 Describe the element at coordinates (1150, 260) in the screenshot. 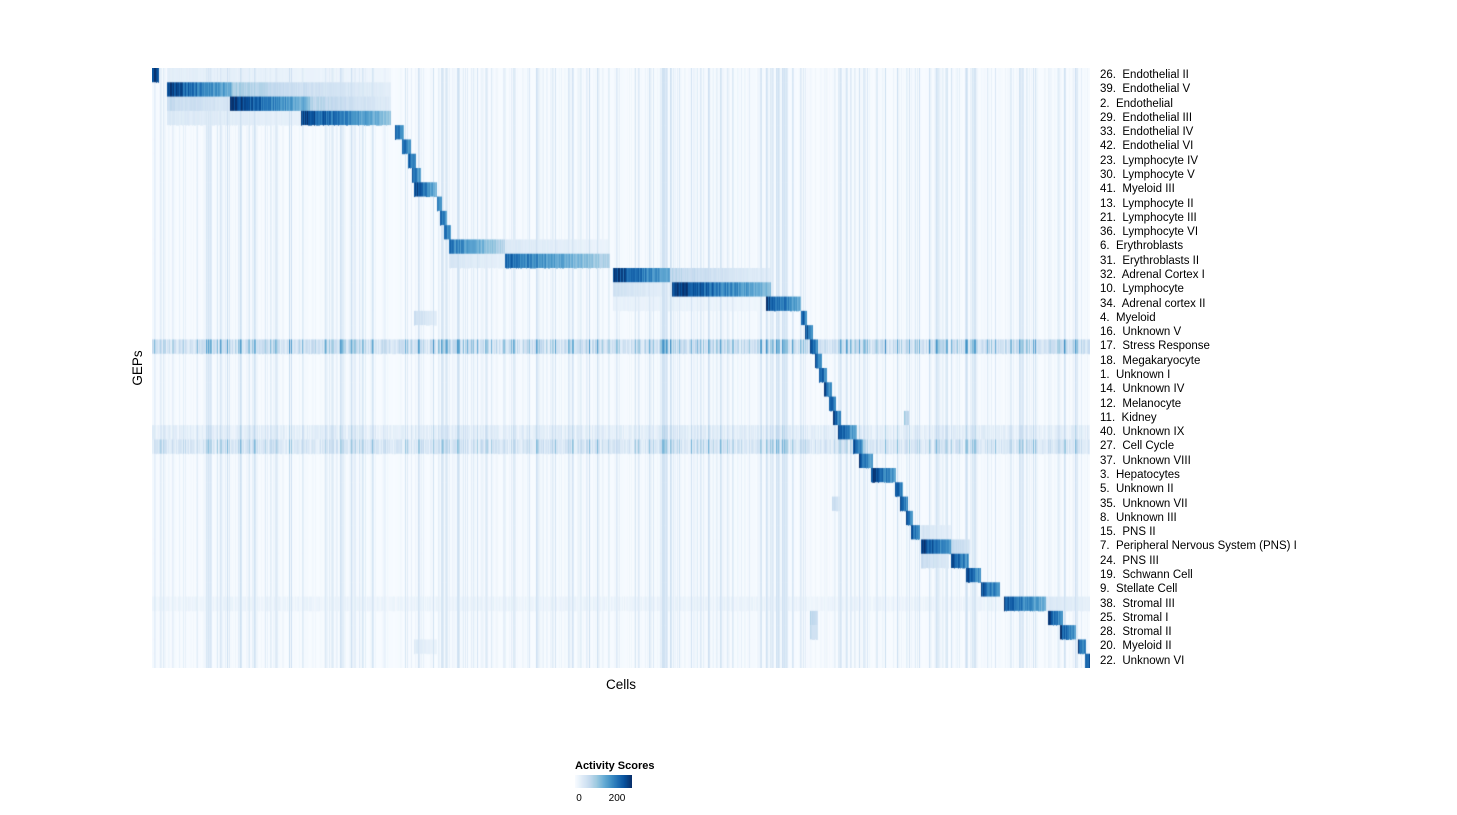

I see `gep-row-label: 31. Erythroblasts II` at that location.